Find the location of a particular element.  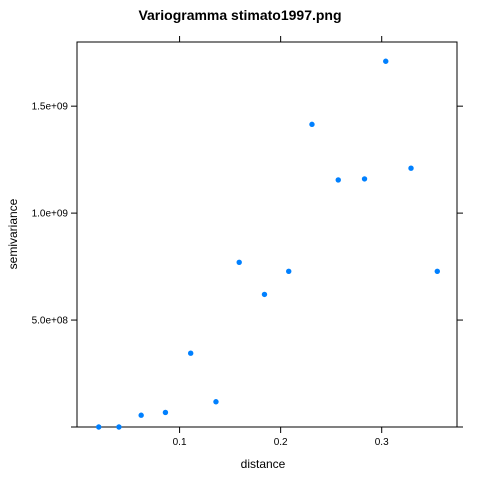

chart-title: Variogramma stimato1997.png is located at coordinates (239, 15).